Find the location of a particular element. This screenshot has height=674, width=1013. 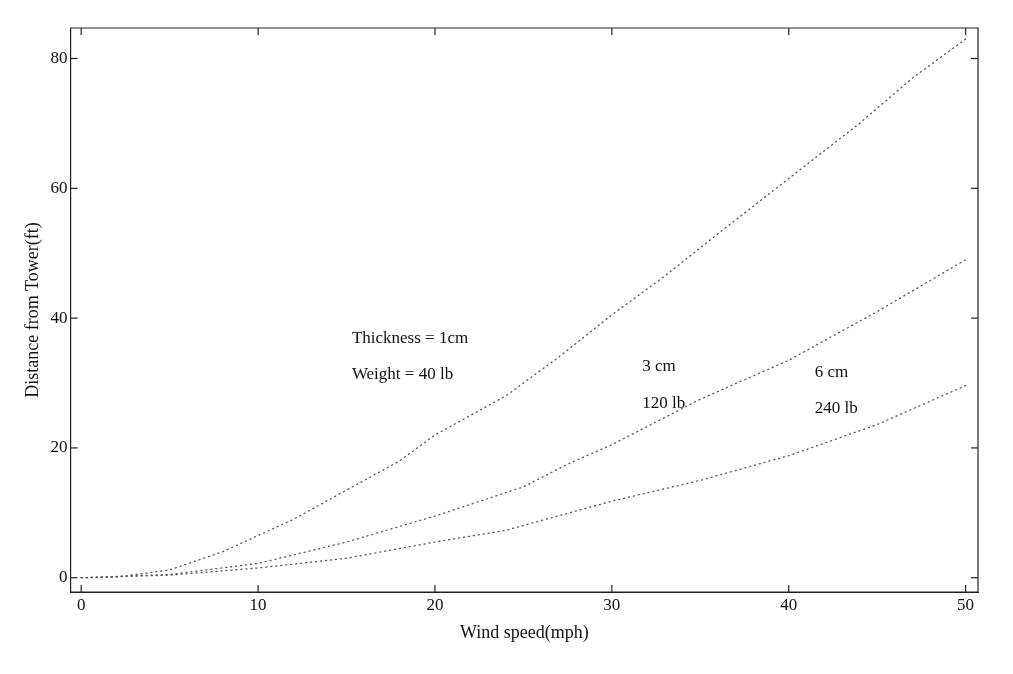

annotation: 6 cm is located at coordinates (831, 371).